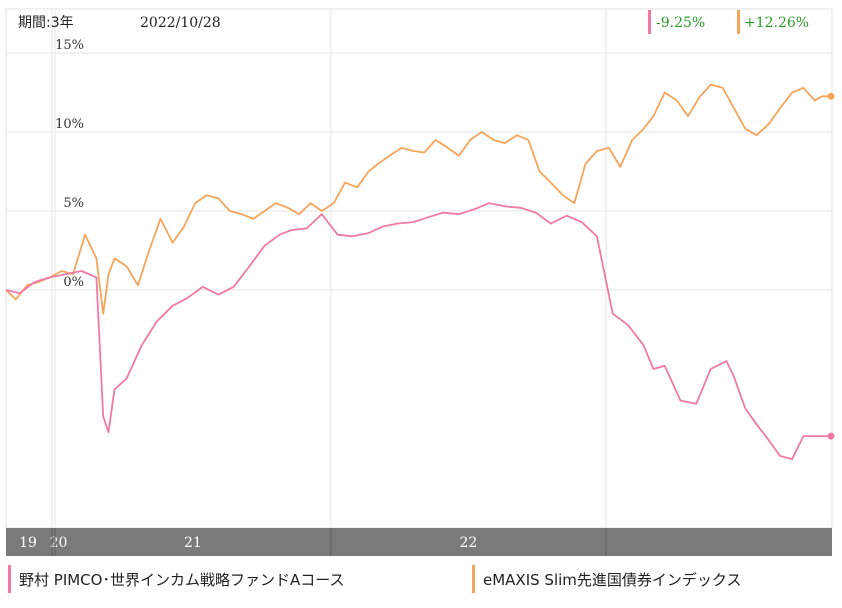  Describe the element at coordinates (776, 23) in the screenshot. I see `emaxis-change-value: +12.26%` at that location.